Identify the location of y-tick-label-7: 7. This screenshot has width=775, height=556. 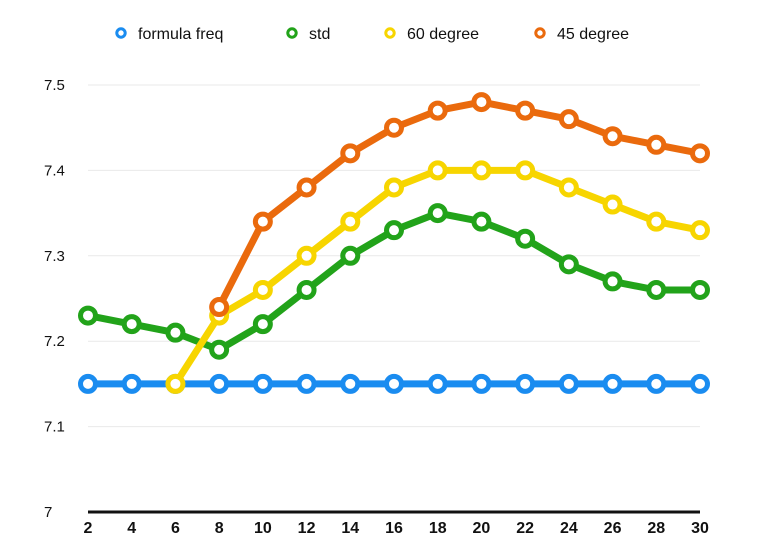
(48, 512).